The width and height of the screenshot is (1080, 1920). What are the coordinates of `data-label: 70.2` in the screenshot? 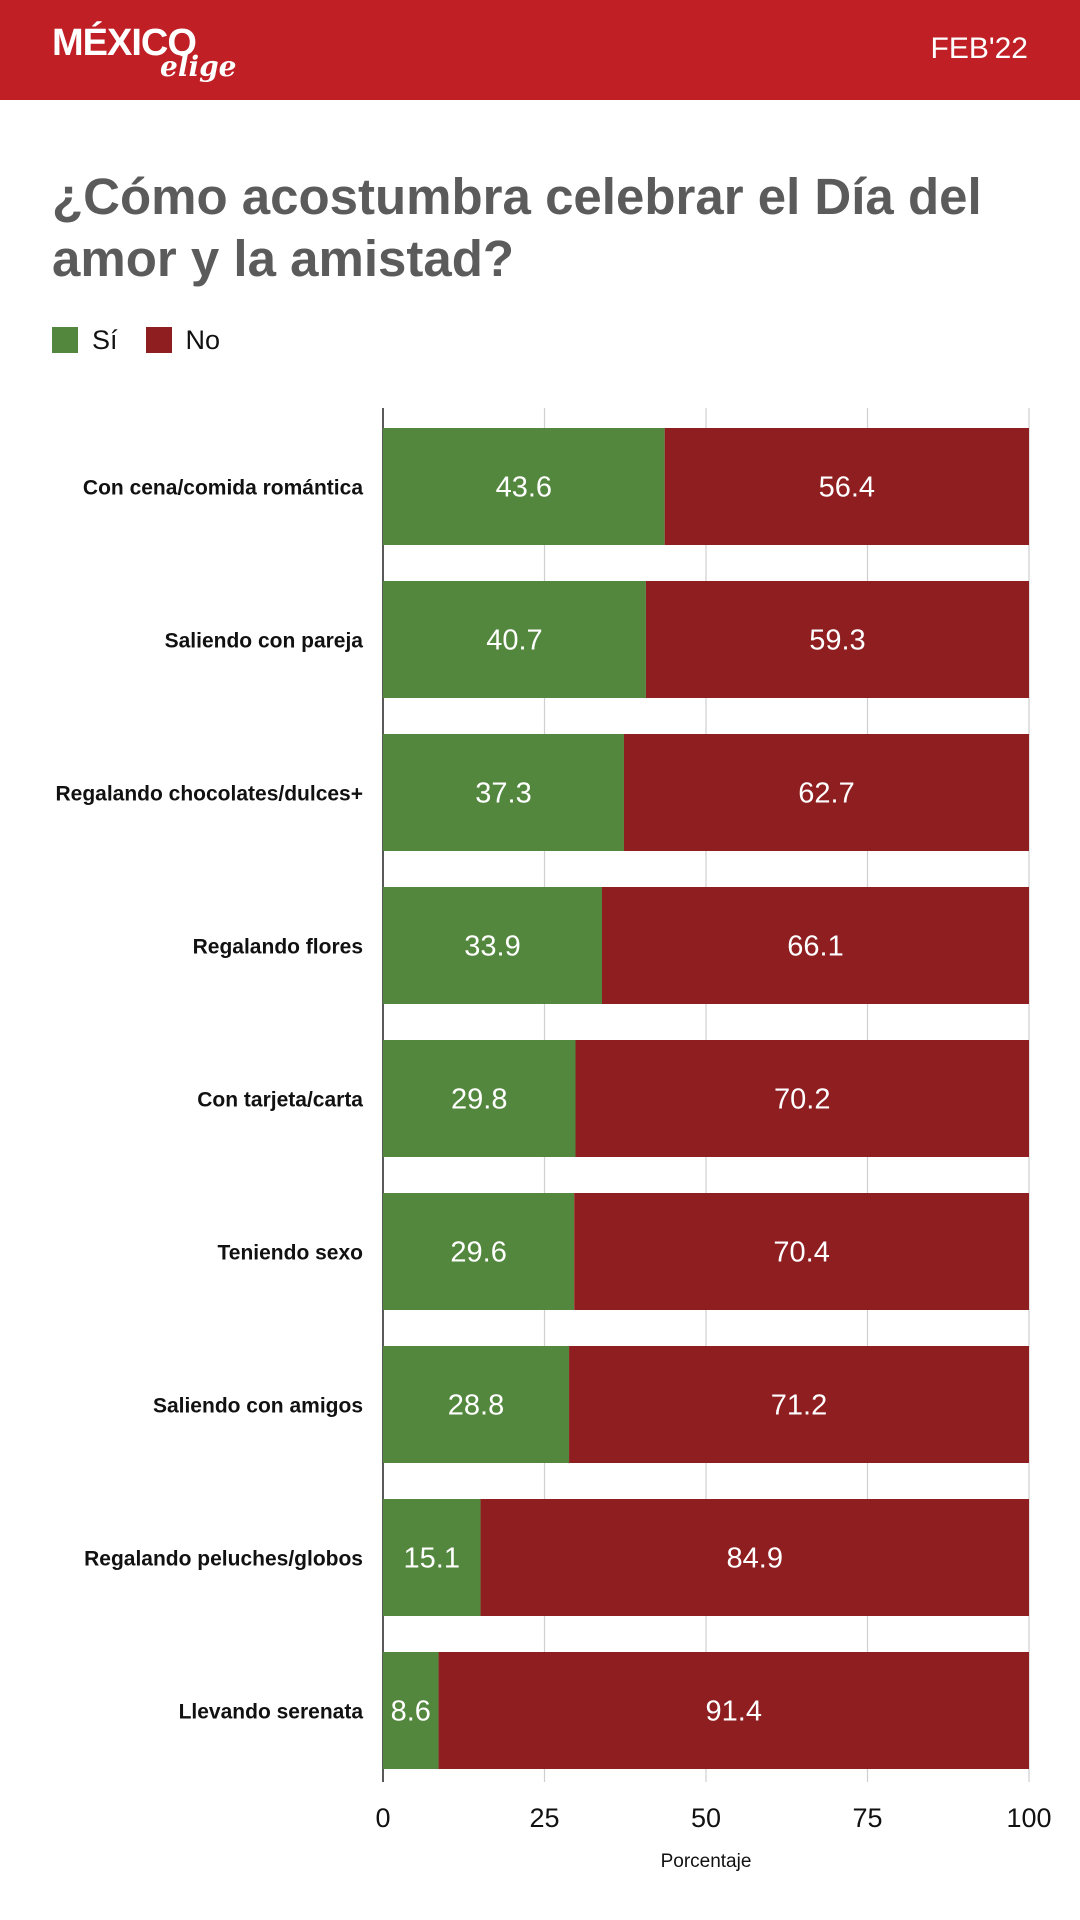 It's located at (802, 1100).